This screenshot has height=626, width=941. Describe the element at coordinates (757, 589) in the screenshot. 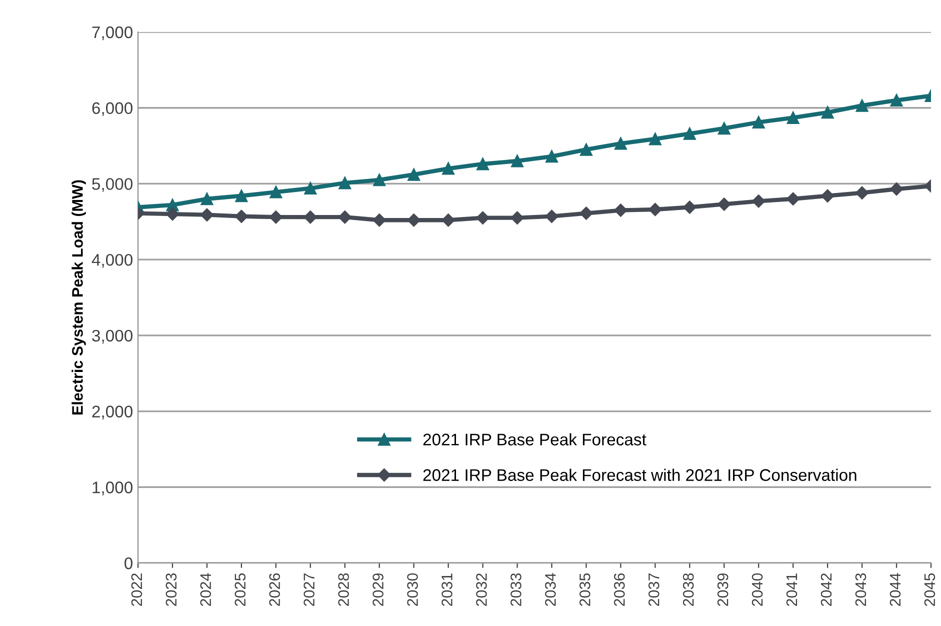

I see `x-tick-label: 2040` at that location.